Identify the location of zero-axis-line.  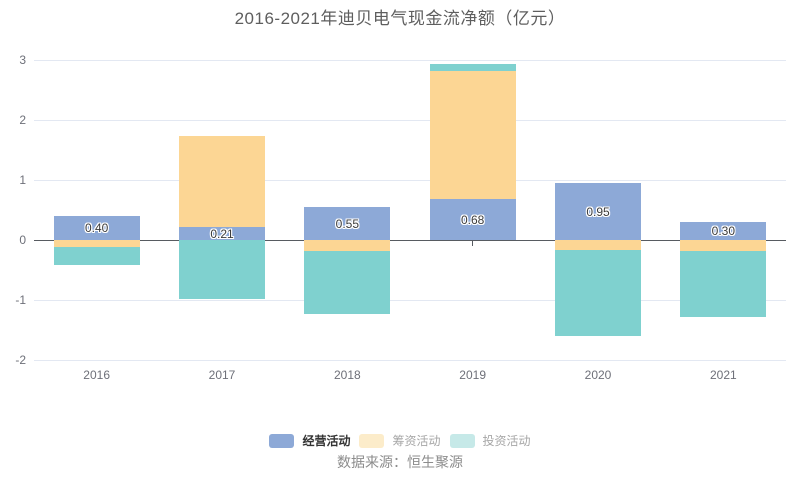
(410, 240).